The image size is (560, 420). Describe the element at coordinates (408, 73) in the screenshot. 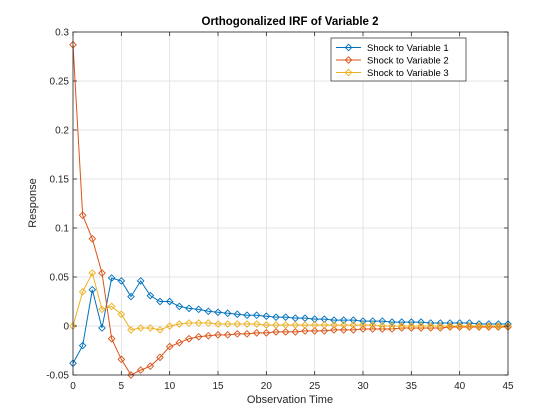

I see `legend-entry-label: Shock to Variable 3` at that location.